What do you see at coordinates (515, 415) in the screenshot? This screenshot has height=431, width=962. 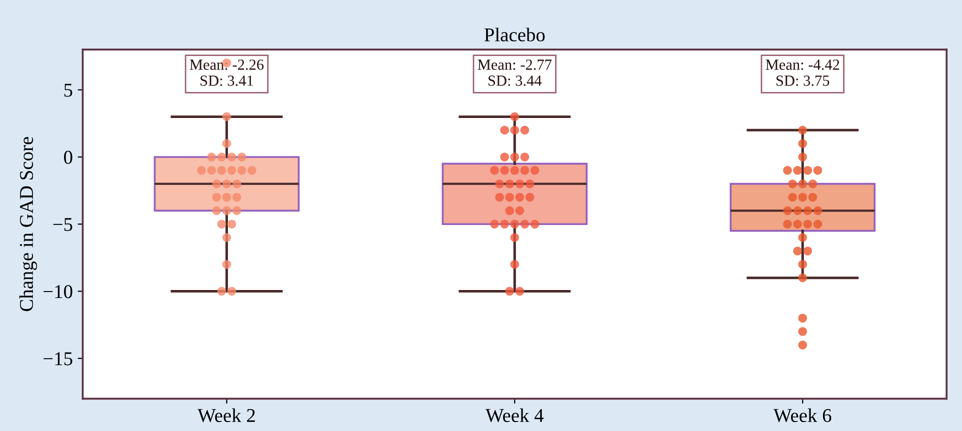 I see `x-tick-label: Week 4` at bounding box center [515, 415].